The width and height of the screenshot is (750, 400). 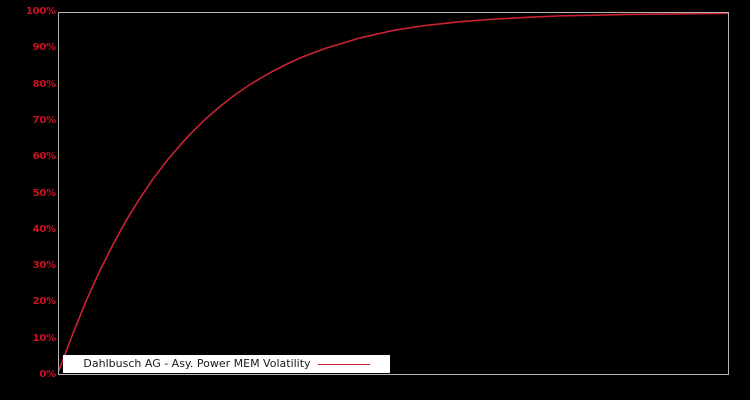 I want to click on y-axis-tick-label: 70%, so click(x=44, y=120).